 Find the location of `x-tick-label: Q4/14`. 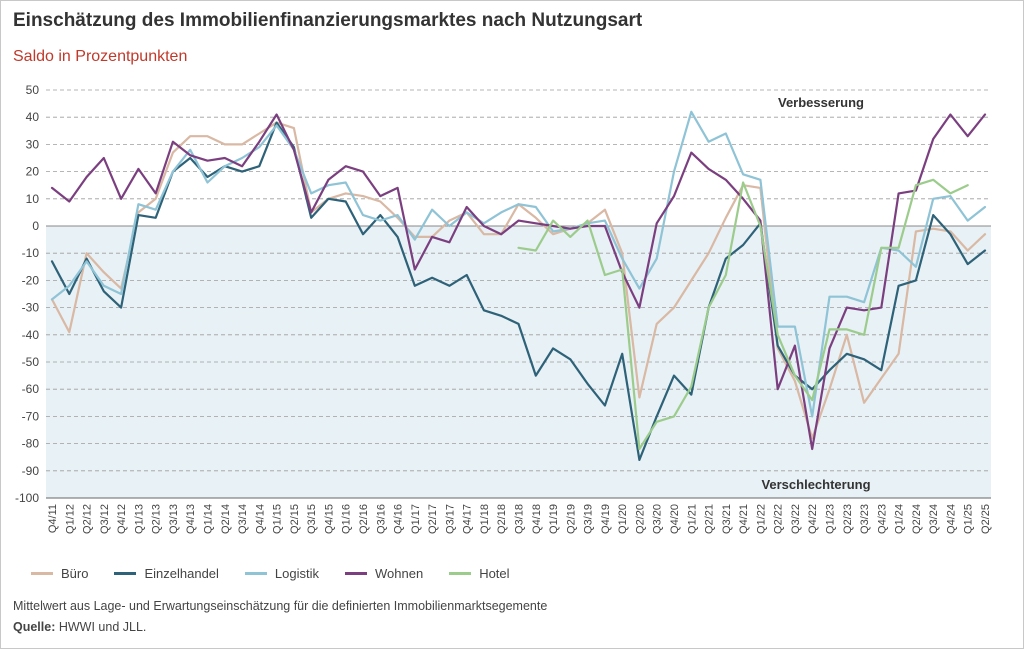

x-tick-label: Q4/14 is located at coordinates (260, 519).